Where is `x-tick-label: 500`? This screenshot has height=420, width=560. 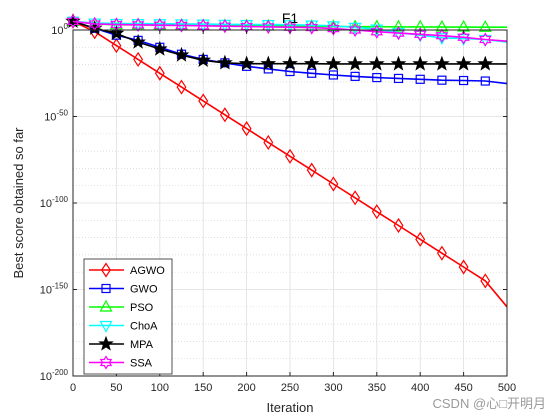 x-tick-label: 500 is located at coordinates (507, 388).